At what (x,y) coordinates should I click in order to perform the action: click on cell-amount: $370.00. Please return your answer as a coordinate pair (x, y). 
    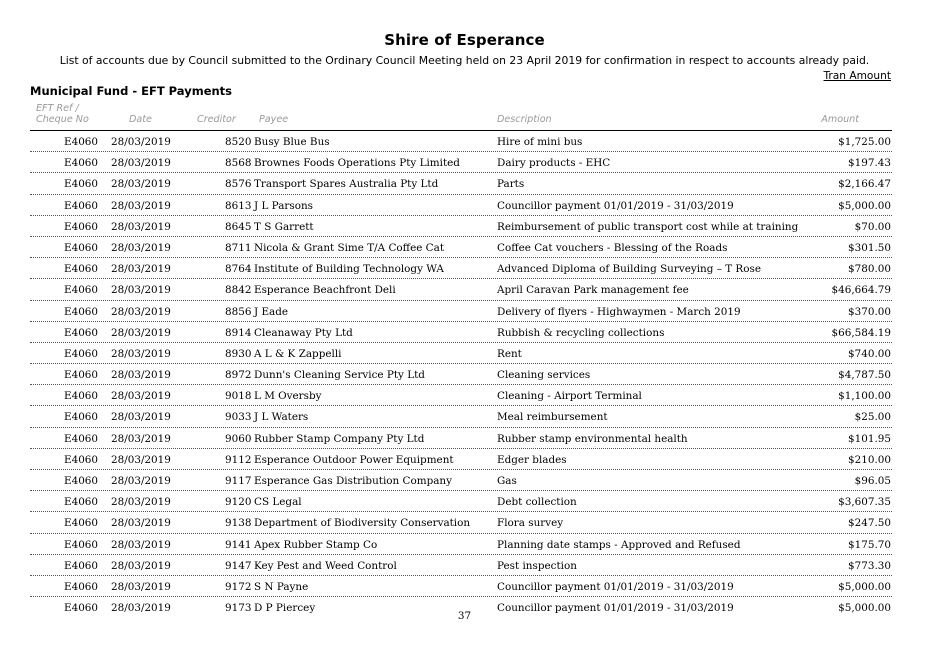
    Looking at the image, I should click on (869, 311).